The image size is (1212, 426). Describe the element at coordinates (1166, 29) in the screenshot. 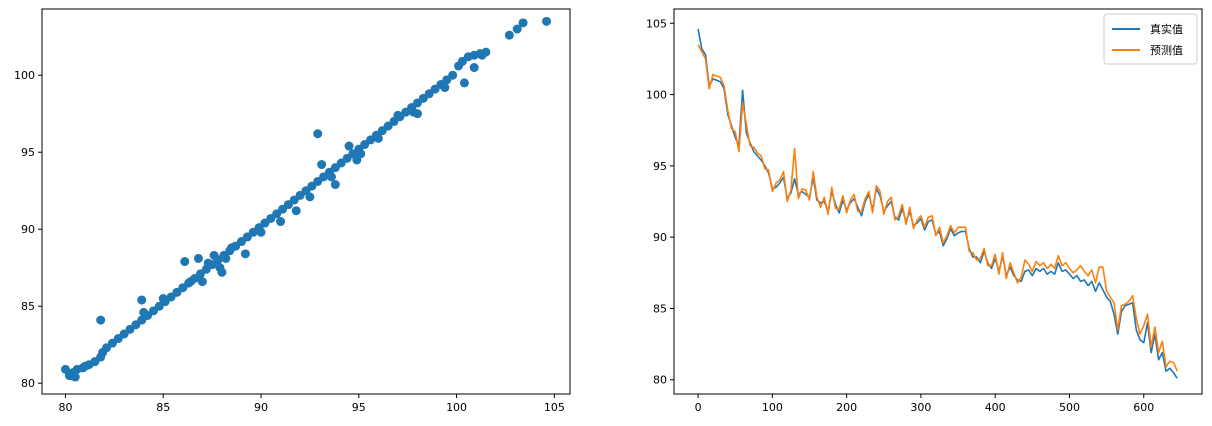

I see `legend-label: 真实值` at that location.